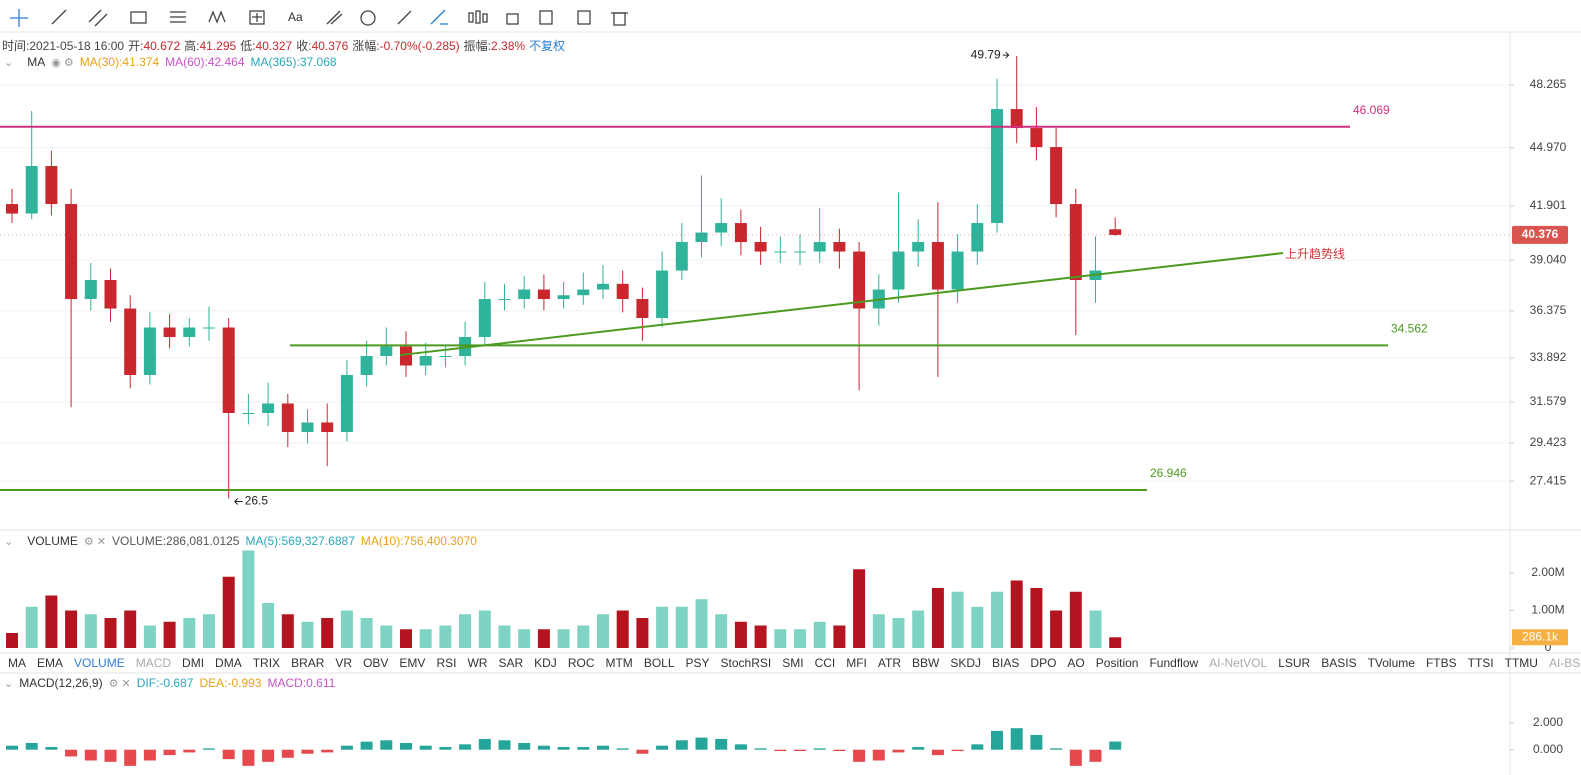 This screenshot has width=1581, height=775. Describe the element at coordinates (308, 663) in the screenshot. I see `tab: BRAR` at that location.